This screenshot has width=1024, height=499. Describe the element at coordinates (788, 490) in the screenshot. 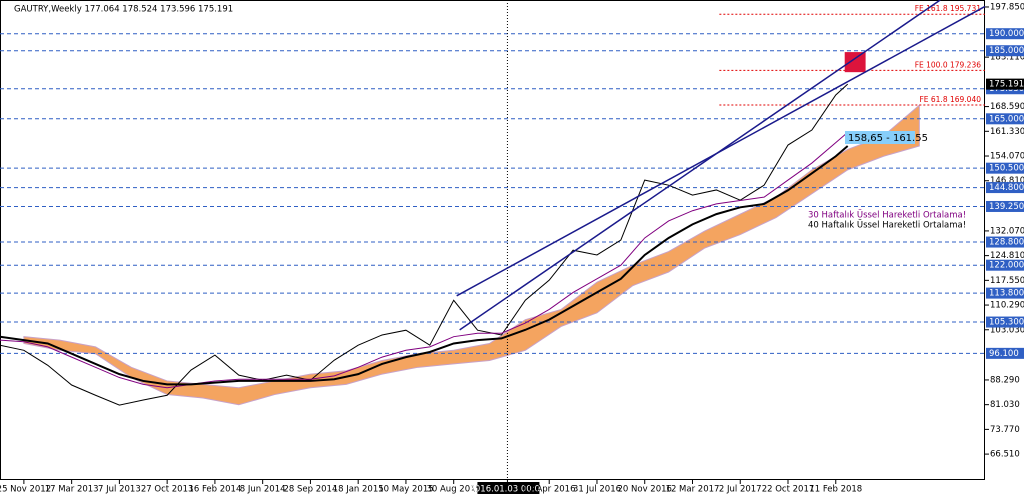

I see `x-tick-label: 22 Oct 2017` at that location.